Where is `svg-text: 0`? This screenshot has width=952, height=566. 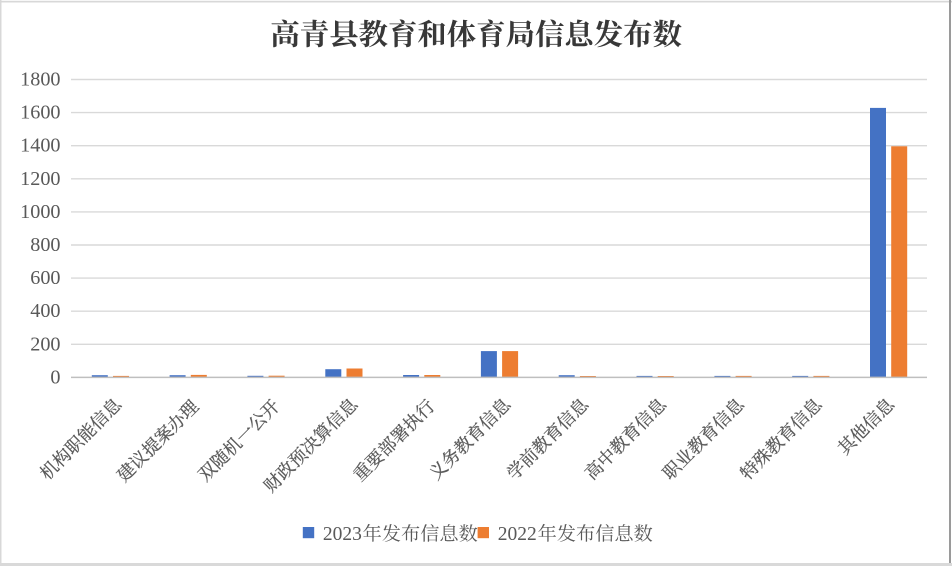 svg-text: 0 is located at coordinates (55, 377).